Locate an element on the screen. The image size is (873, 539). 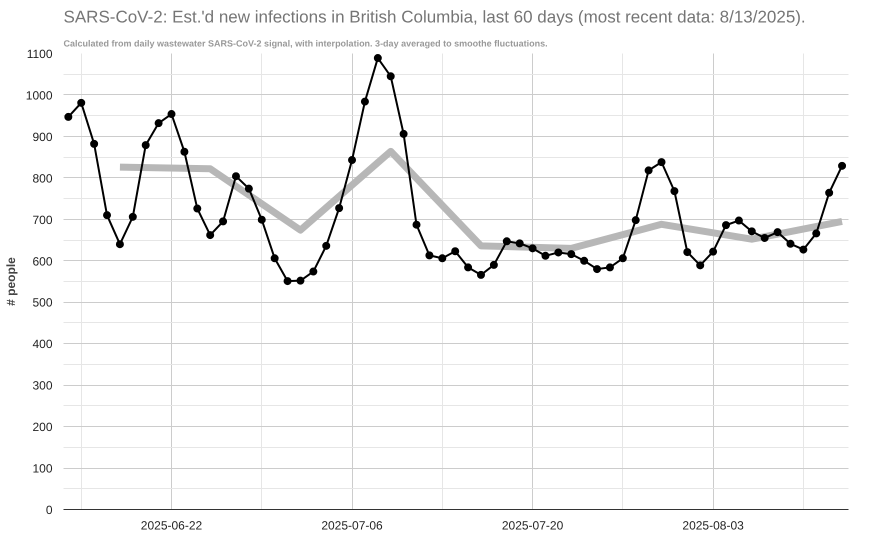
chart-subtitle: Calculated from daily wastewater SARS-CoV-2 signal, with interpolation. 3-day averaged to smoothe fluctuations. is located at coordinates (306, 43).